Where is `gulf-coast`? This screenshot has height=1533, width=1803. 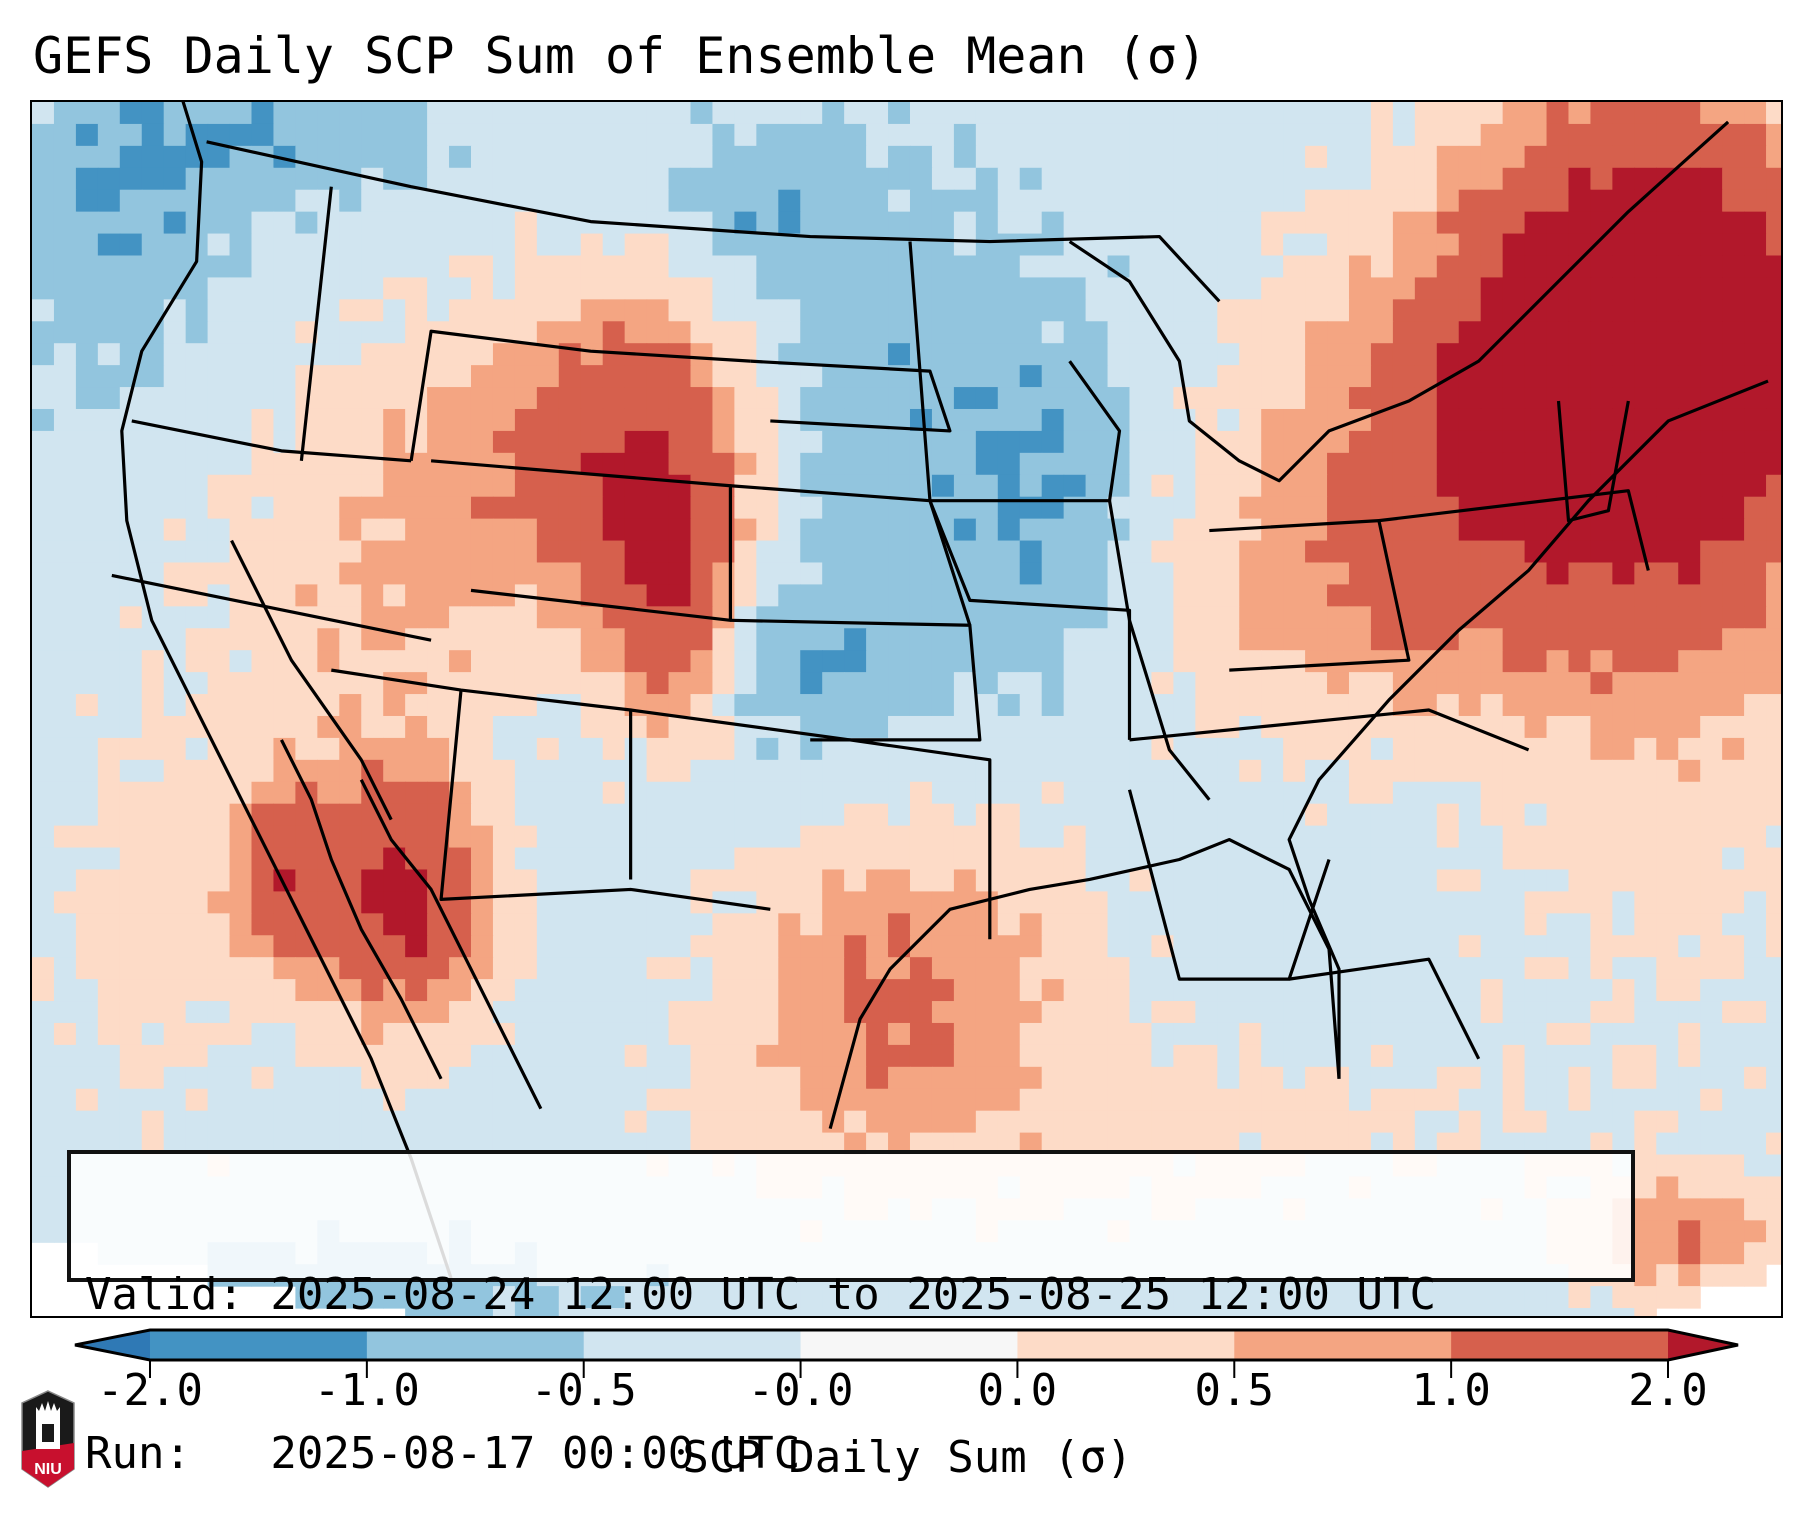 gulf-coast is located at coordinates (1084, 983).